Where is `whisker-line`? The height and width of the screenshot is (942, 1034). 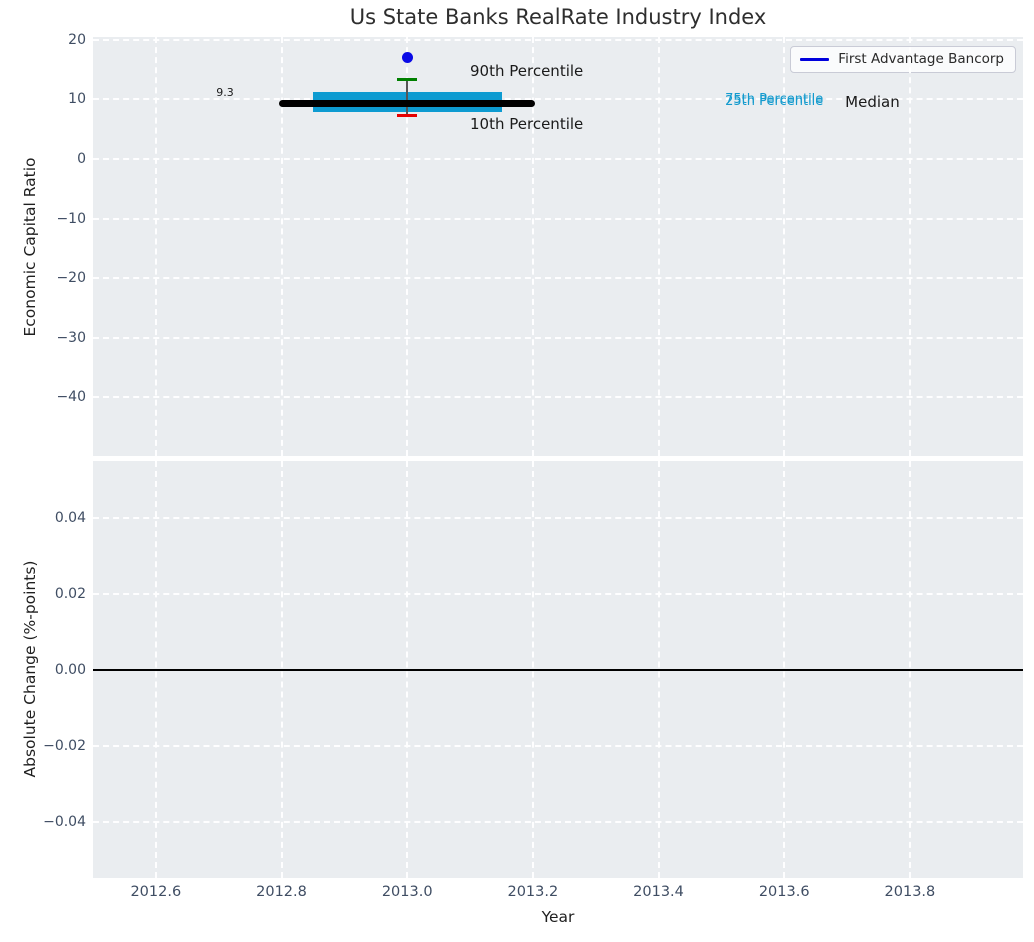 whisker-line is located at coordinates (407, 97).